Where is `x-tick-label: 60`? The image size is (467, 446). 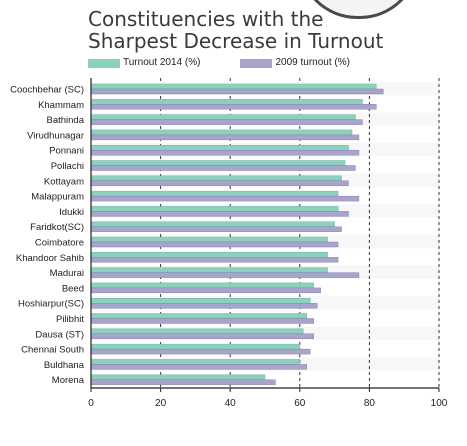 x-tick-label: 60 is located at coordinates (300, 403).